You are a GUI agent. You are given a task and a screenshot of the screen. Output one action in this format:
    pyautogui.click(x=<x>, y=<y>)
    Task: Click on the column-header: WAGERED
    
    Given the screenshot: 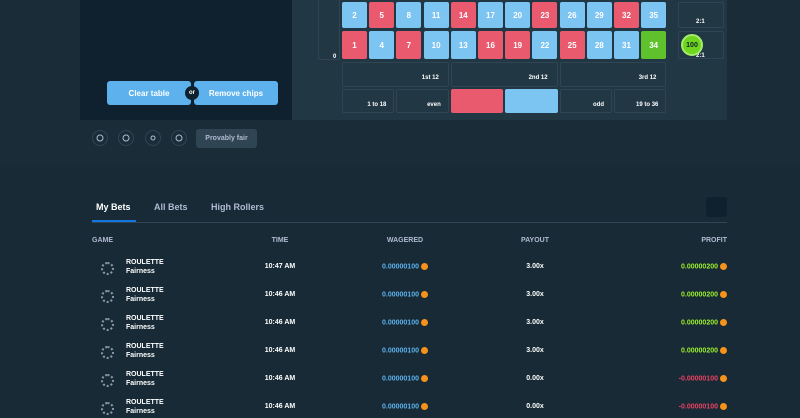 What is the action you would take?
    pyautogui.click(x=405, y=240)
    